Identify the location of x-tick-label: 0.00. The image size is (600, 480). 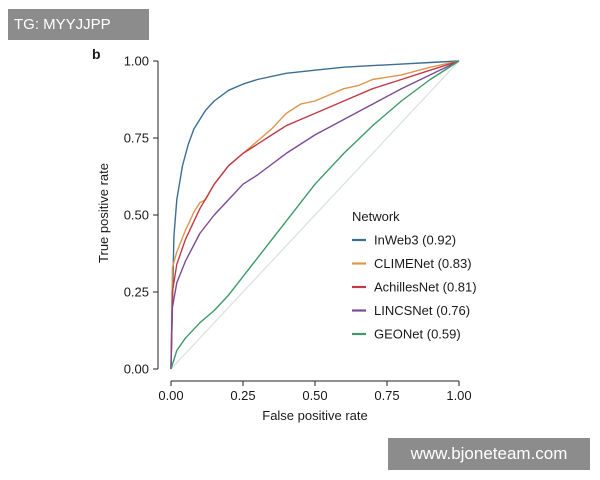
(170, 395).